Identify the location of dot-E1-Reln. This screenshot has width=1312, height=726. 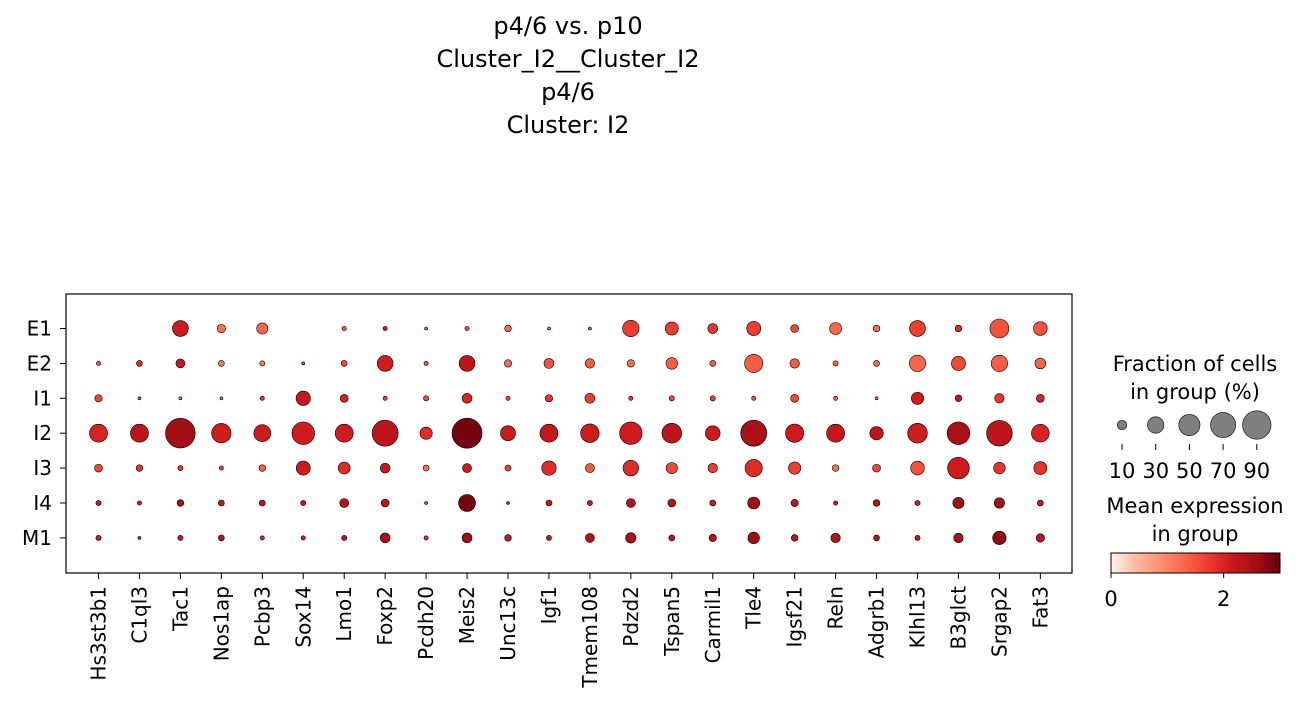
(835, 328).